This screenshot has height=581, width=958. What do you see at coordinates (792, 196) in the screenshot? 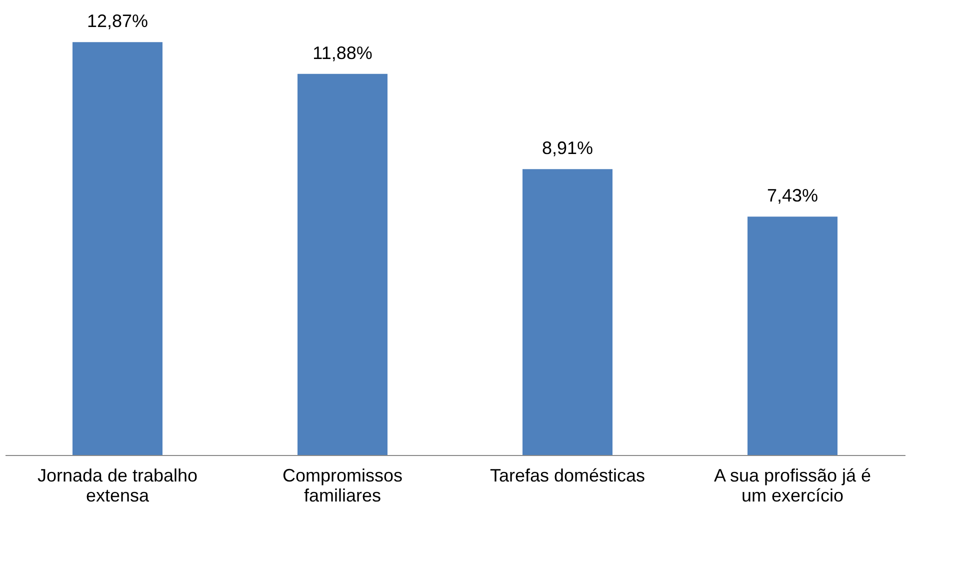
I see `data-label: 7,43%` at bounding box center [792, 196].